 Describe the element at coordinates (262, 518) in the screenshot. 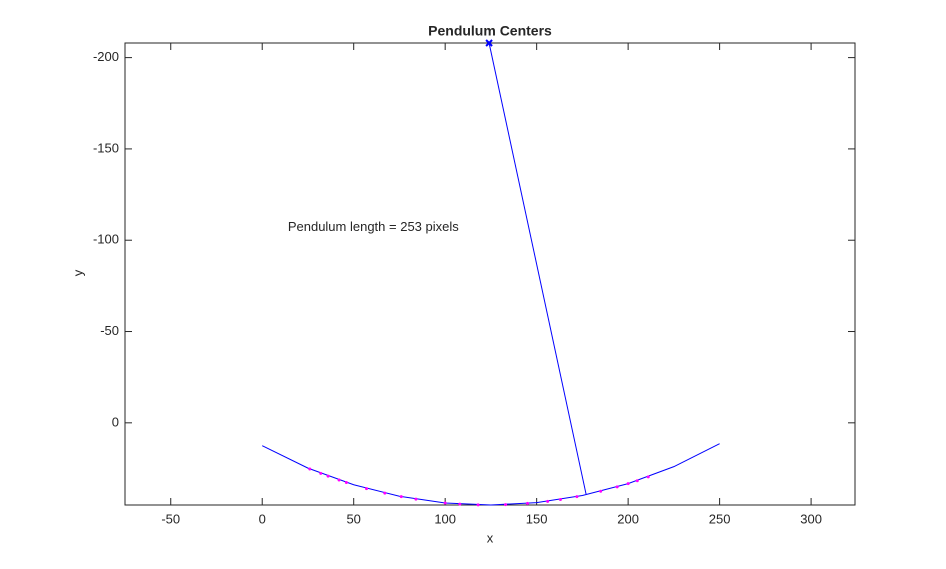

I see `x-tick-label: 0` at that location.